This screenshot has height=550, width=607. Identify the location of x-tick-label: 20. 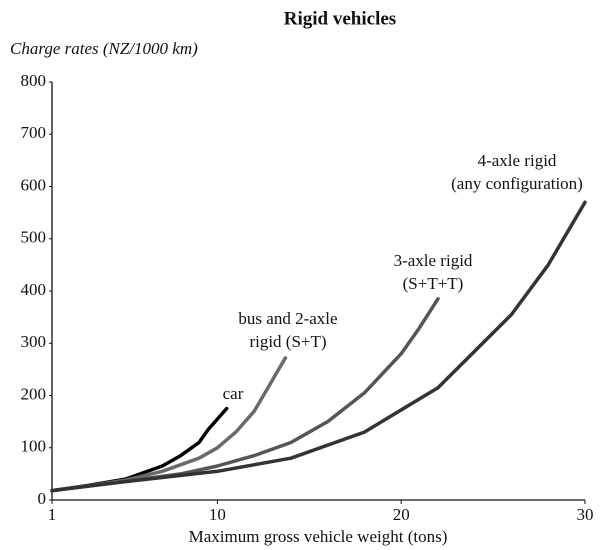
(401, 514).